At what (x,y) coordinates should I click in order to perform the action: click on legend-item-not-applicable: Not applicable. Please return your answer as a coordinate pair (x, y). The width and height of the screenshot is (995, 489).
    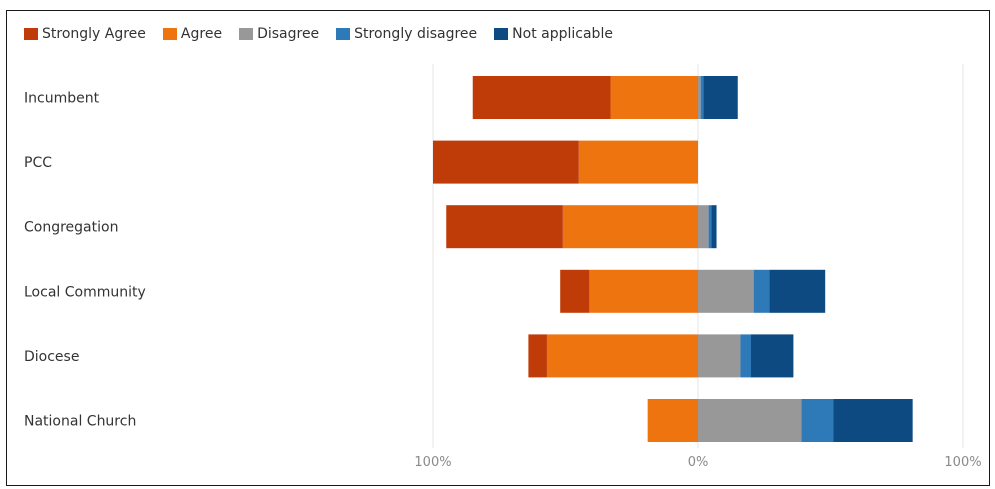
    Looking at the image, I should click on (553, 34).